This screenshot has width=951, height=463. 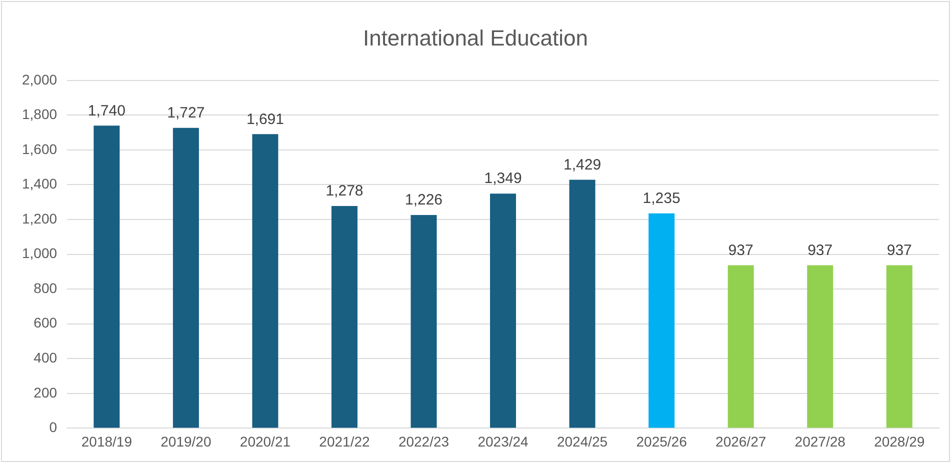 What do you see at coordinates (46, 322) in the screenshot?
I see `y-tick-label: 600` at bounding box center [46, 322].